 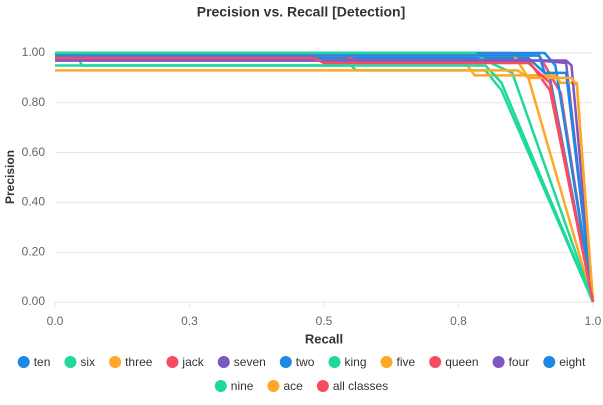 What do you see at coordinates (458, 321) in the screenshot?
I see `x-tick-label: 0.8` at bounding box center [458, 321].